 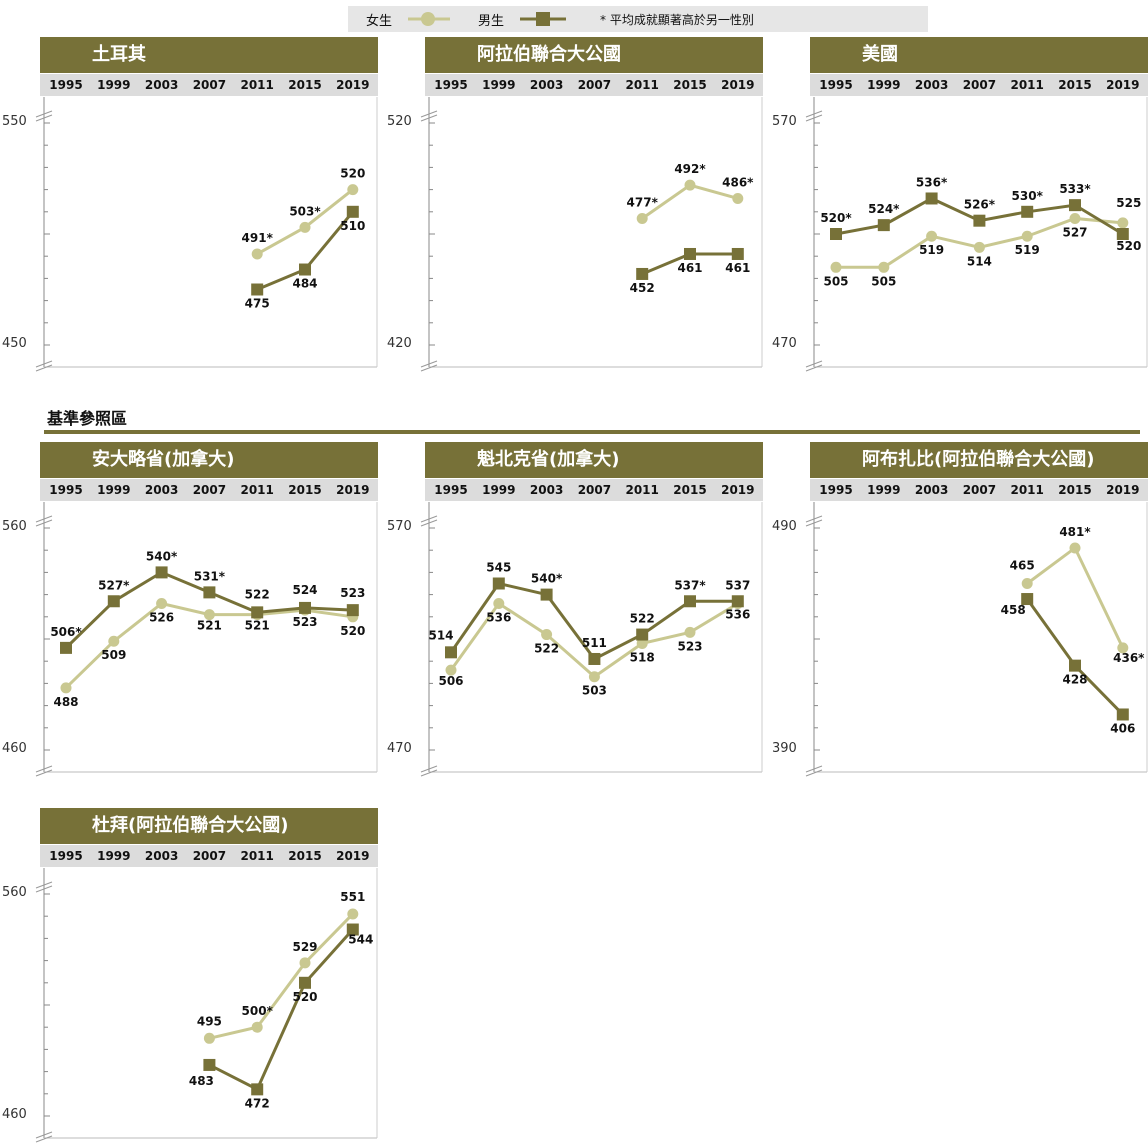 I want to click on y-tick-label: 420, so click(x=399, y=343).